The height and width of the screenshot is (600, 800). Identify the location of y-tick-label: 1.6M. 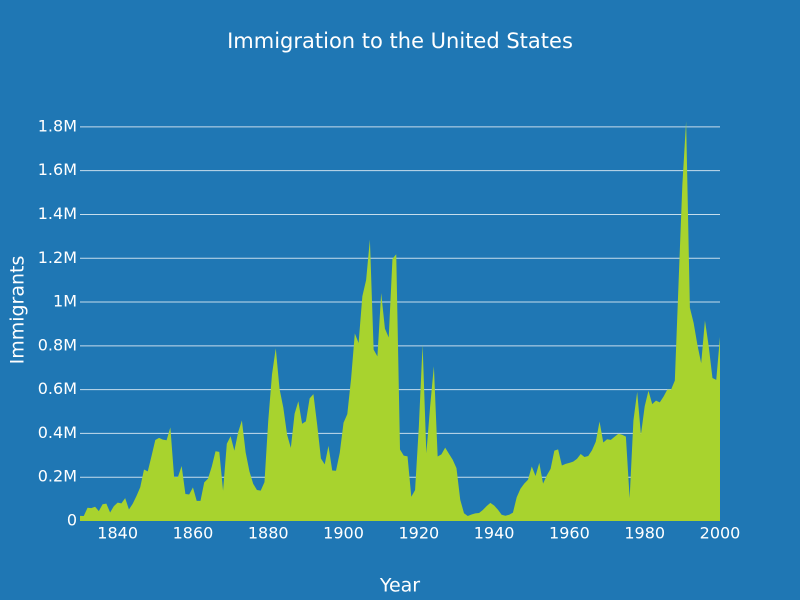
(57, 169).